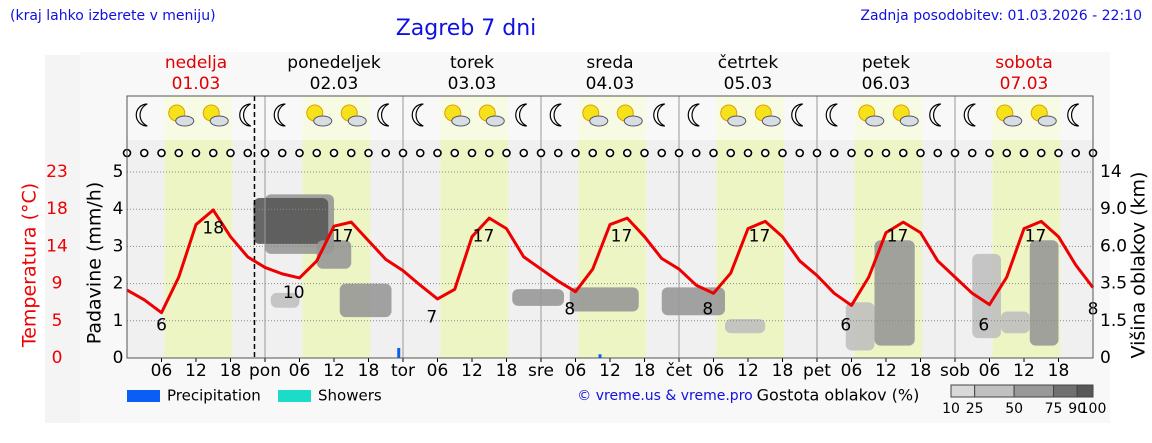  Describe the element at coordinates (1024, 63) in the screenshot. I see `day-name: sobota` at that location.